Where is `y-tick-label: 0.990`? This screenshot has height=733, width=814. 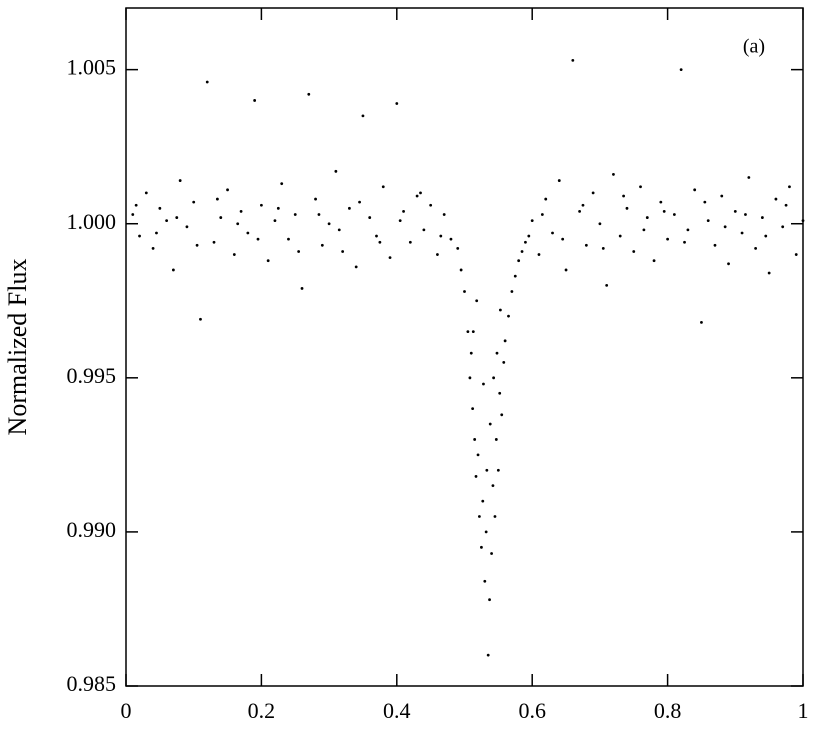
y-tick-label: 0.990 is located at coordinates (92, 529).